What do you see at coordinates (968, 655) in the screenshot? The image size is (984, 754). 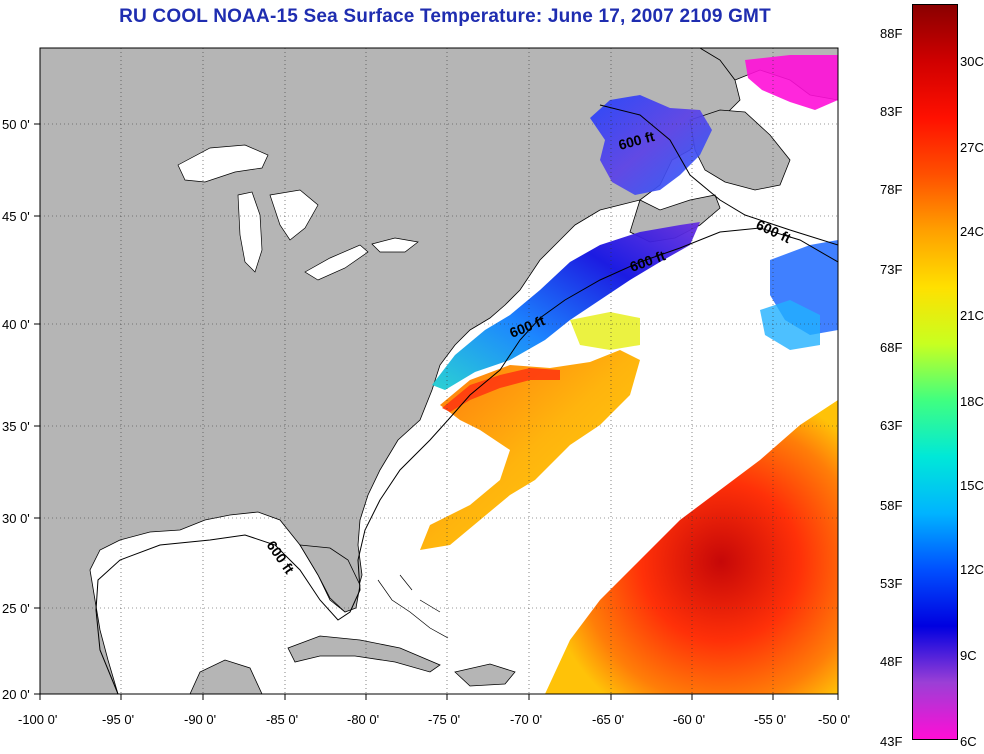 I see `colorbar-label-c: 9C` at bounding box center [968, 655].